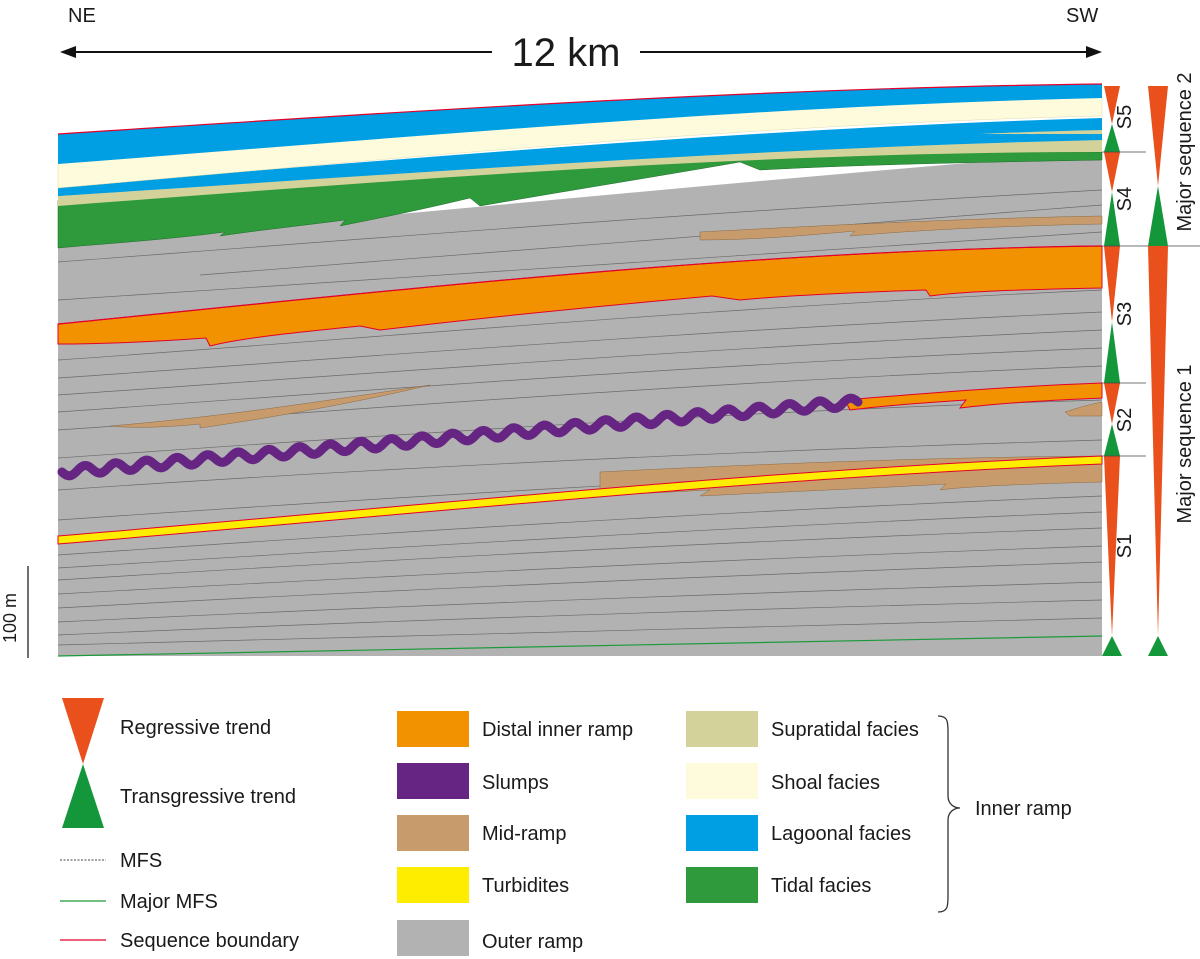  Describe the element at coordinates (841, 834) in the screenshot. I see `legend-lagoonal-label: Lagoonal facies` at that location.